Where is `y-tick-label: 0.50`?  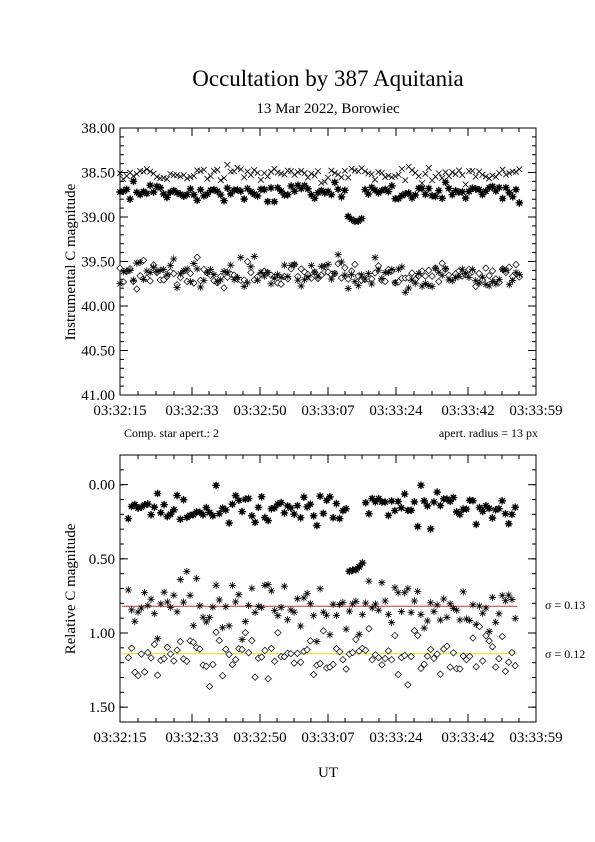 y-tick-label: 0.50 is located at coordinates (102, 560).